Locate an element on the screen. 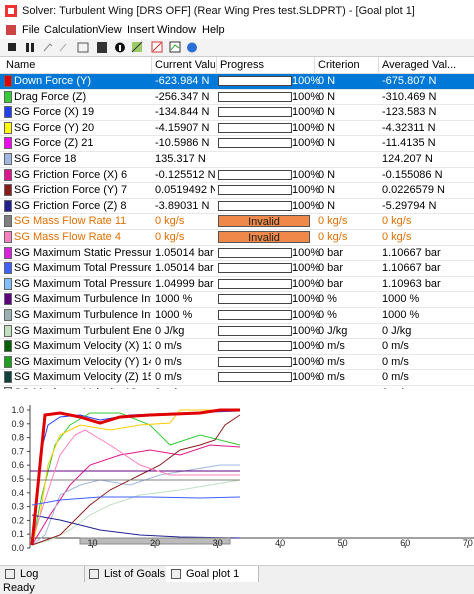 The image size is (474, 594). criterion: 0 % is located at coordinates (327, 315).